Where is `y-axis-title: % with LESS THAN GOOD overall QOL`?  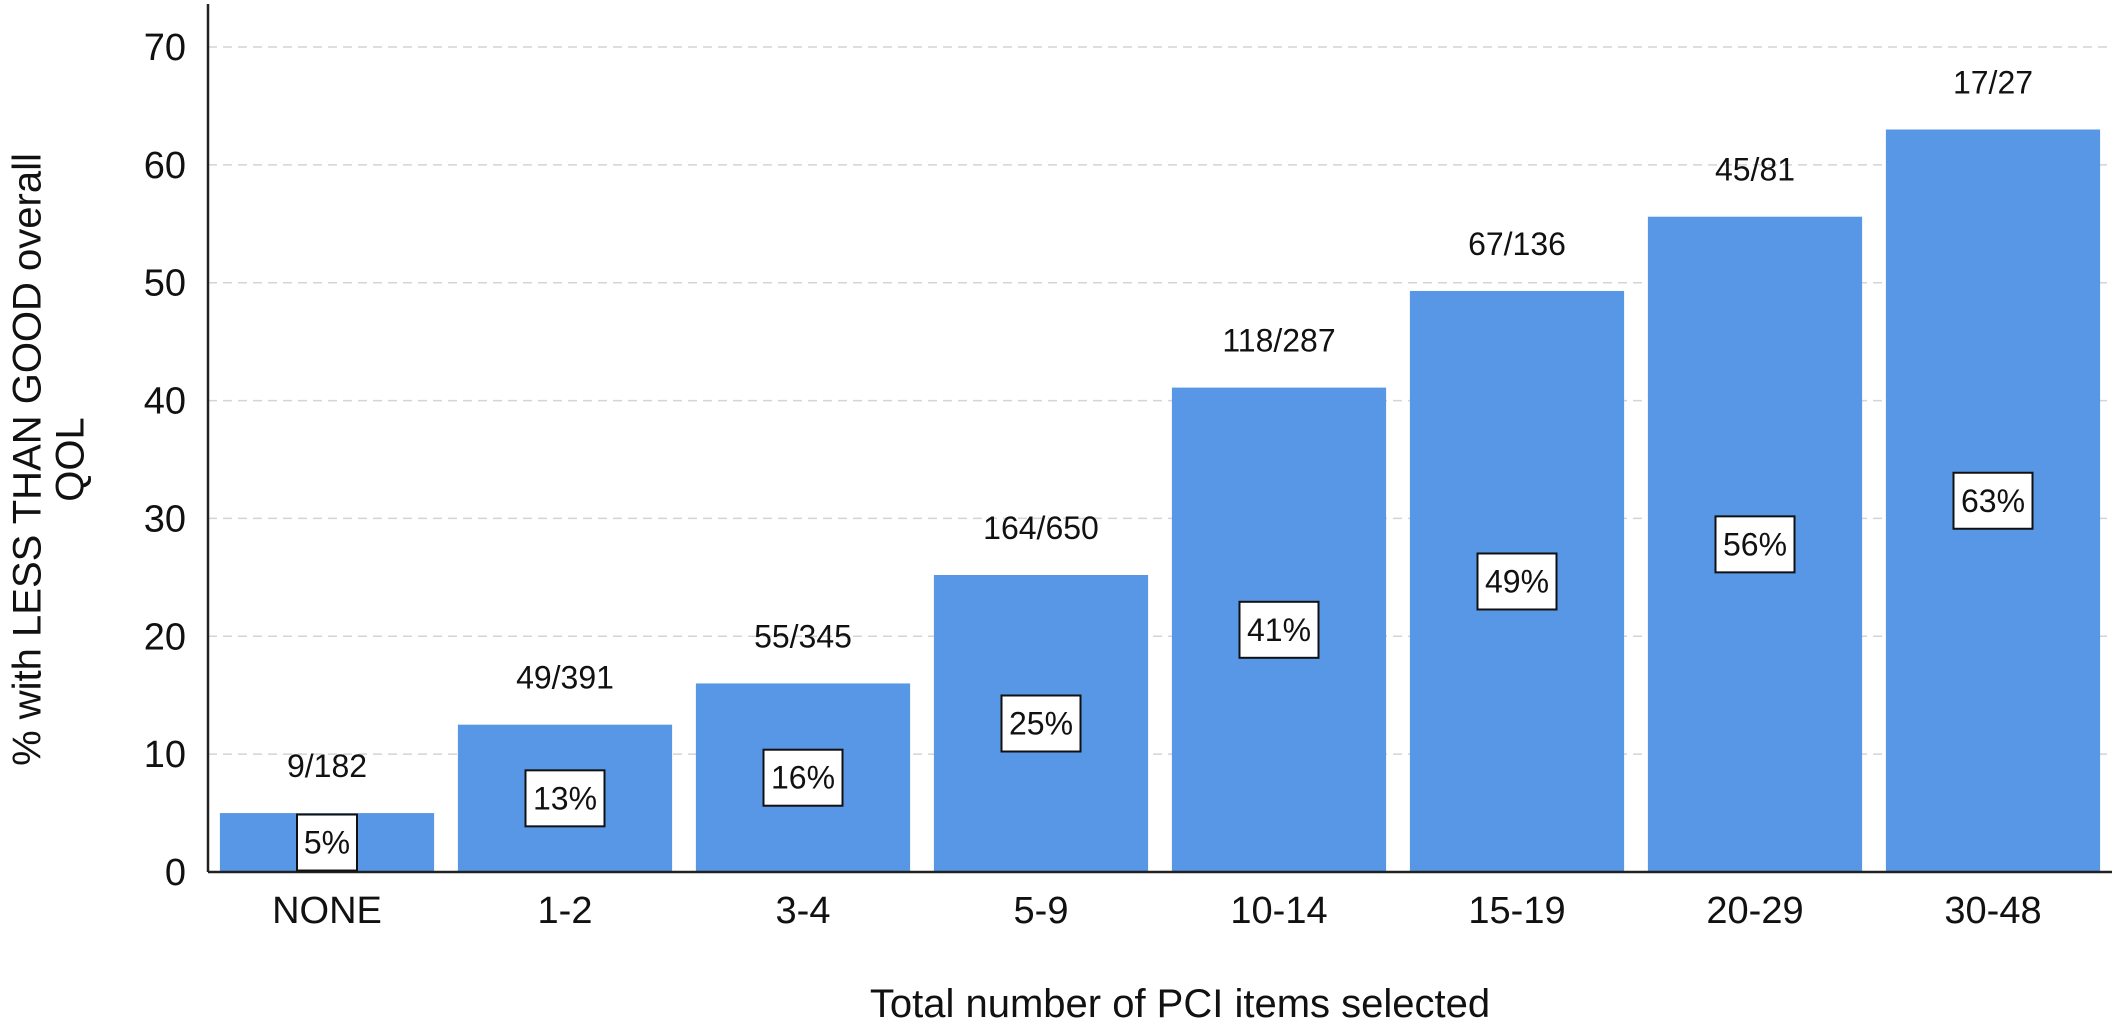 y-axis-title: % with LESS THAN GOOD overall QOL is located at coordinates (49, 459).